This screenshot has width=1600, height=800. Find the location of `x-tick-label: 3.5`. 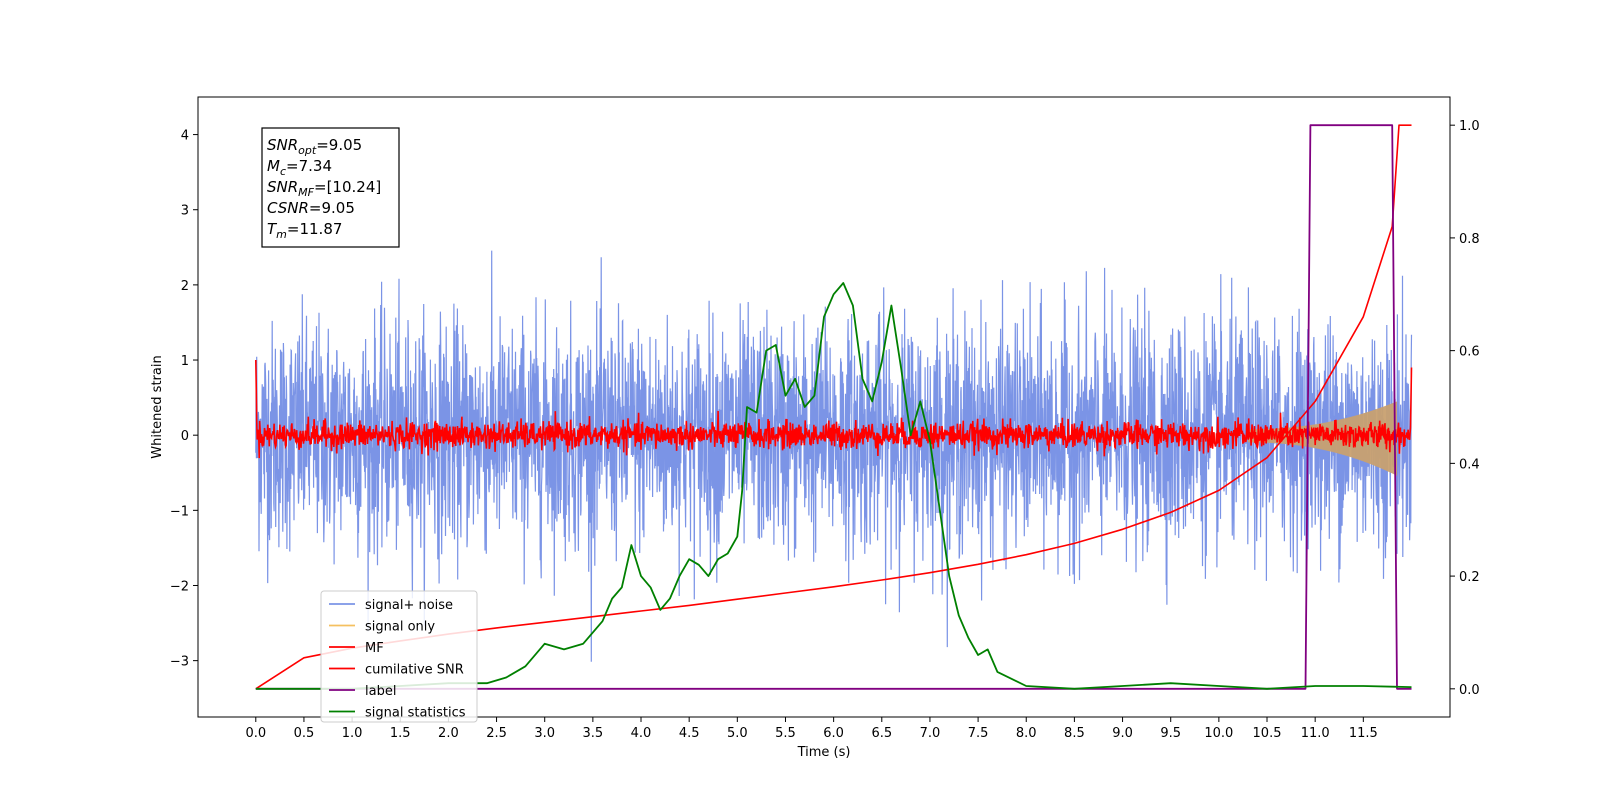

x-tick-label: 3.5 is located at coordinates (593, 733).